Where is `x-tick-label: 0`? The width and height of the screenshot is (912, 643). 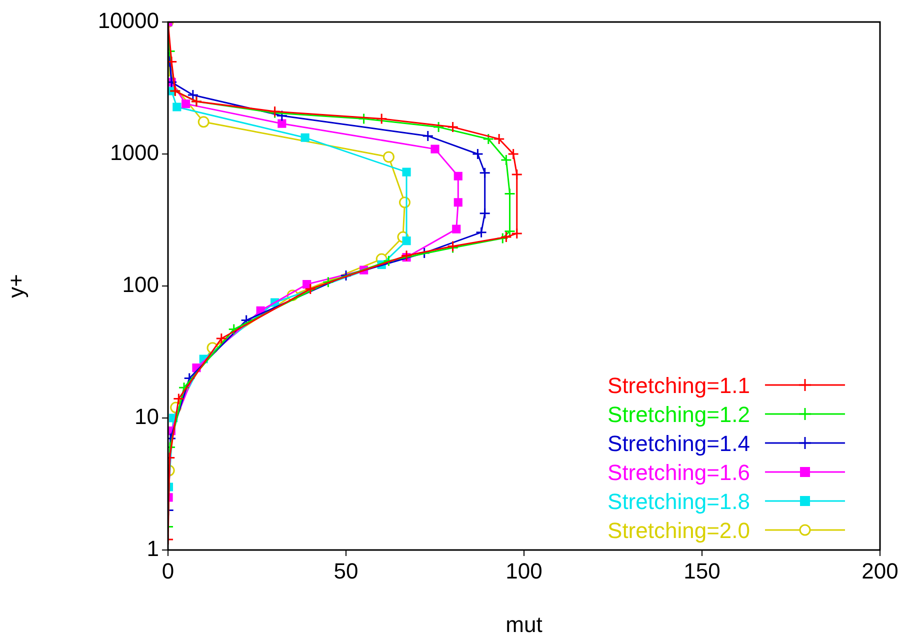 x-tick-label: 0 is located at coordinates (168, 571).